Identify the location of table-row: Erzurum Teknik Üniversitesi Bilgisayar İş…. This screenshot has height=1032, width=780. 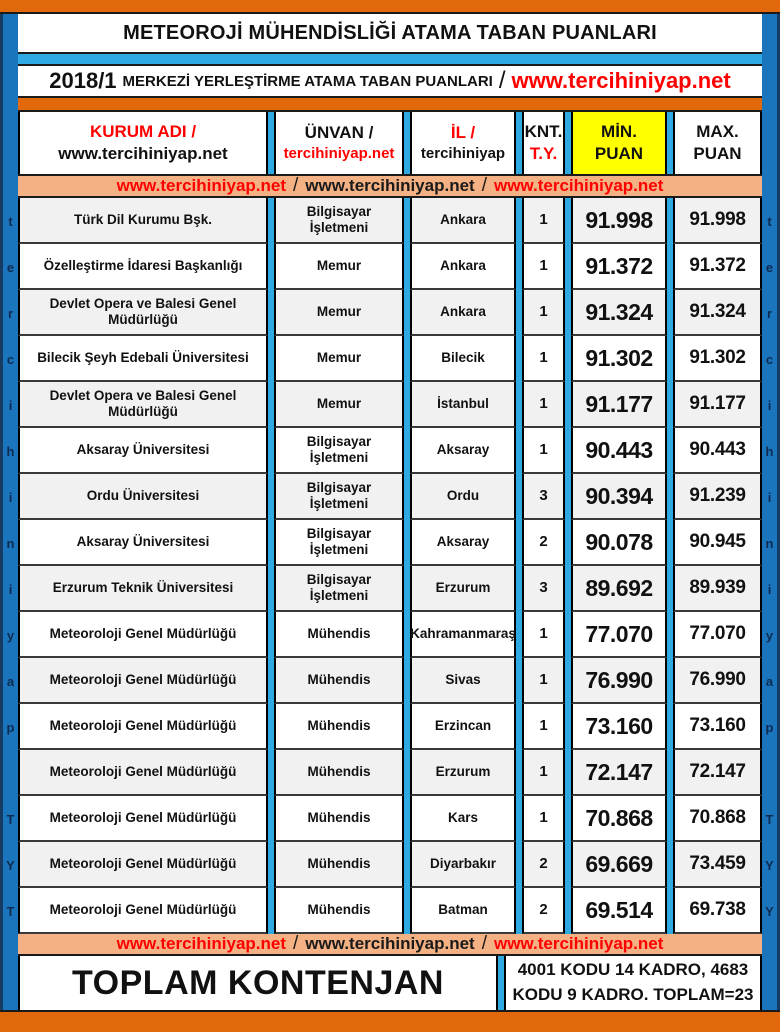
(390, 589).